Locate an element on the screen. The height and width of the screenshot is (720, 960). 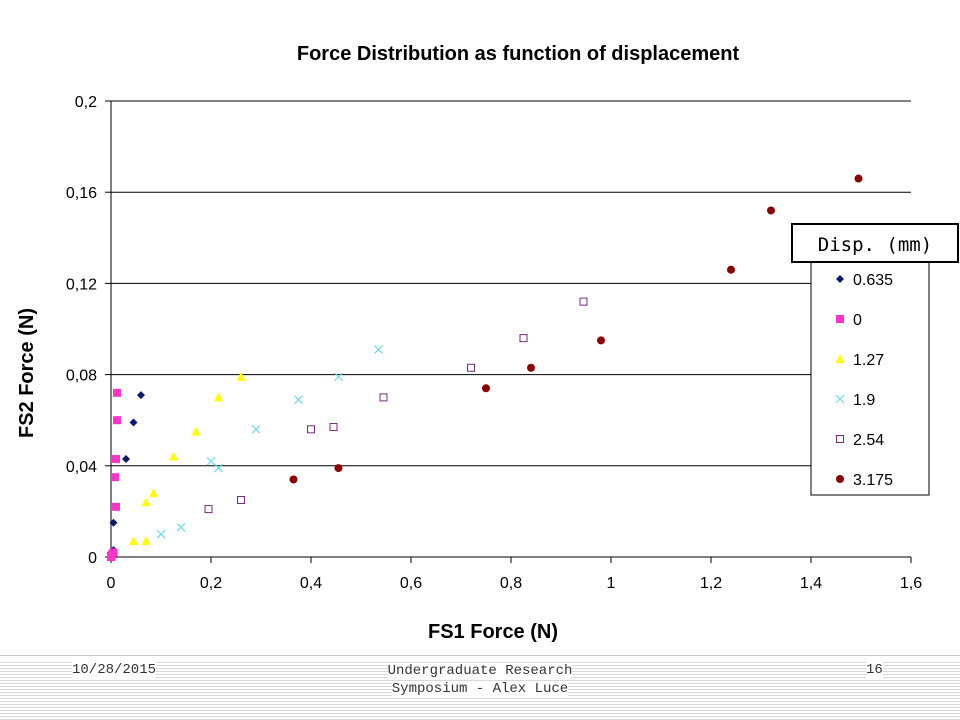
legend-box is located at coordinates (870, 368).